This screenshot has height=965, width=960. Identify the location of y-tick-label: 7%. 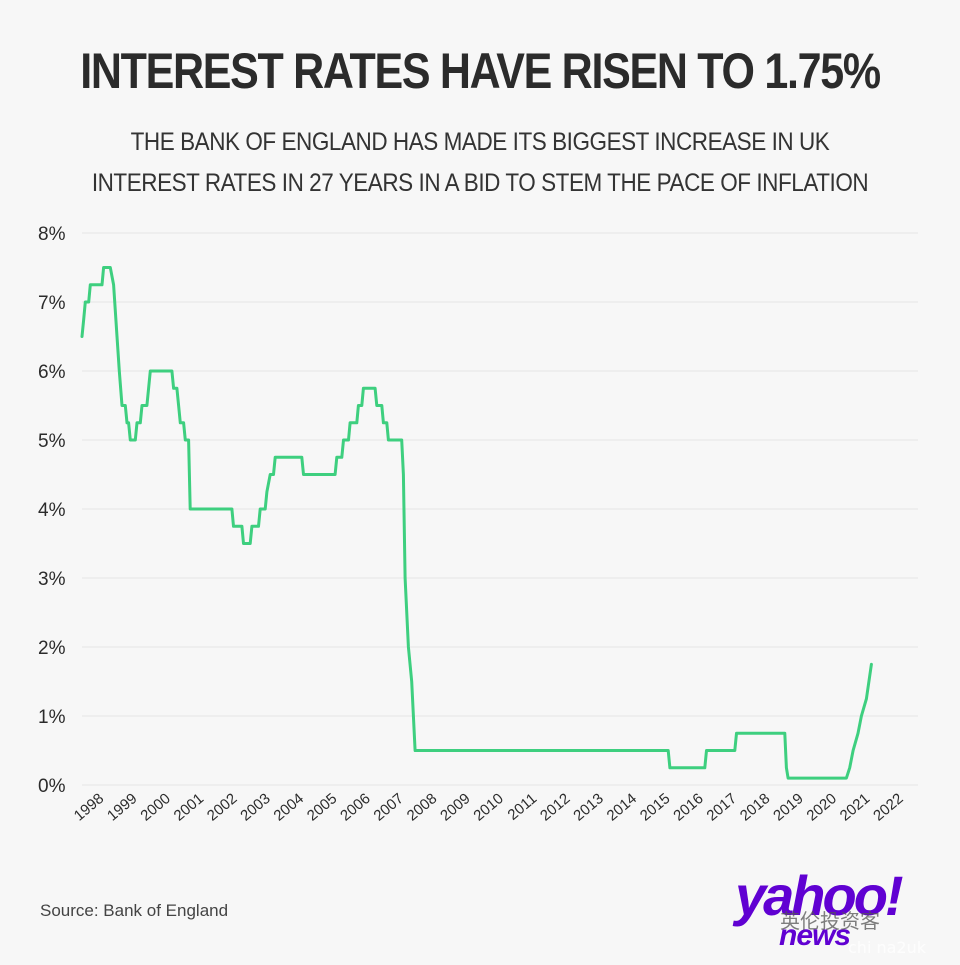
(52, 303).